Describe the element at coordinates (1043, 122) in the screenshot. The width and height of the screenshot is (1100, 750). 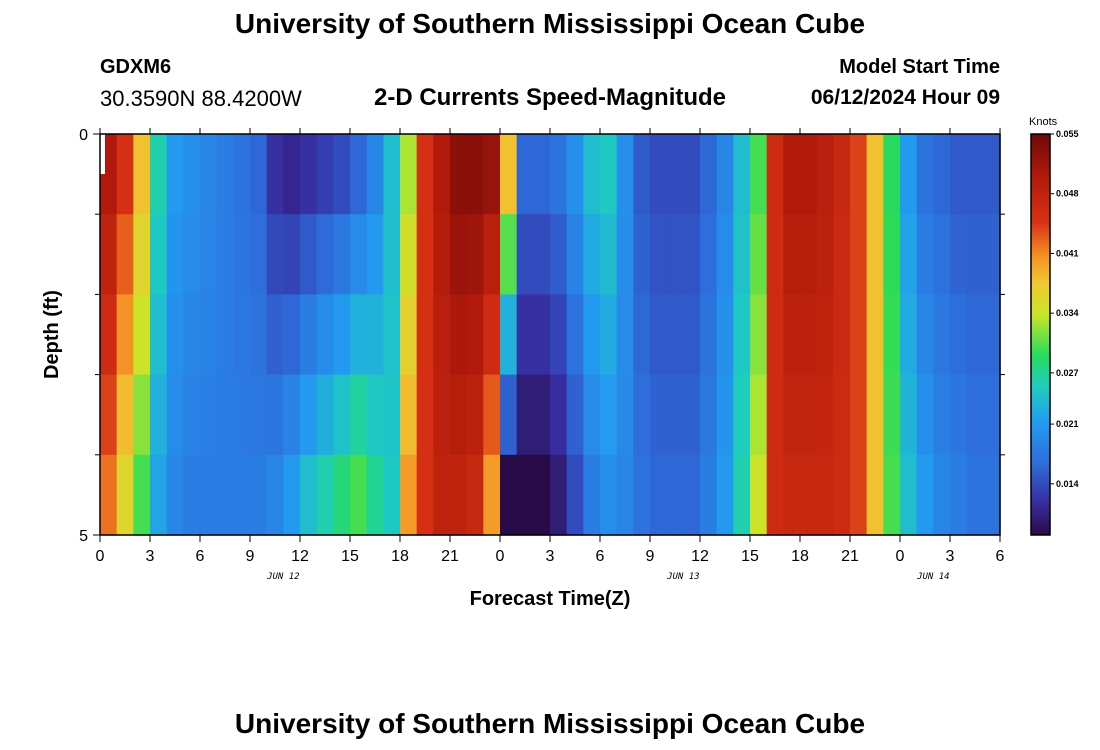
I see `colorbar-unit-label: Knots` at that location.